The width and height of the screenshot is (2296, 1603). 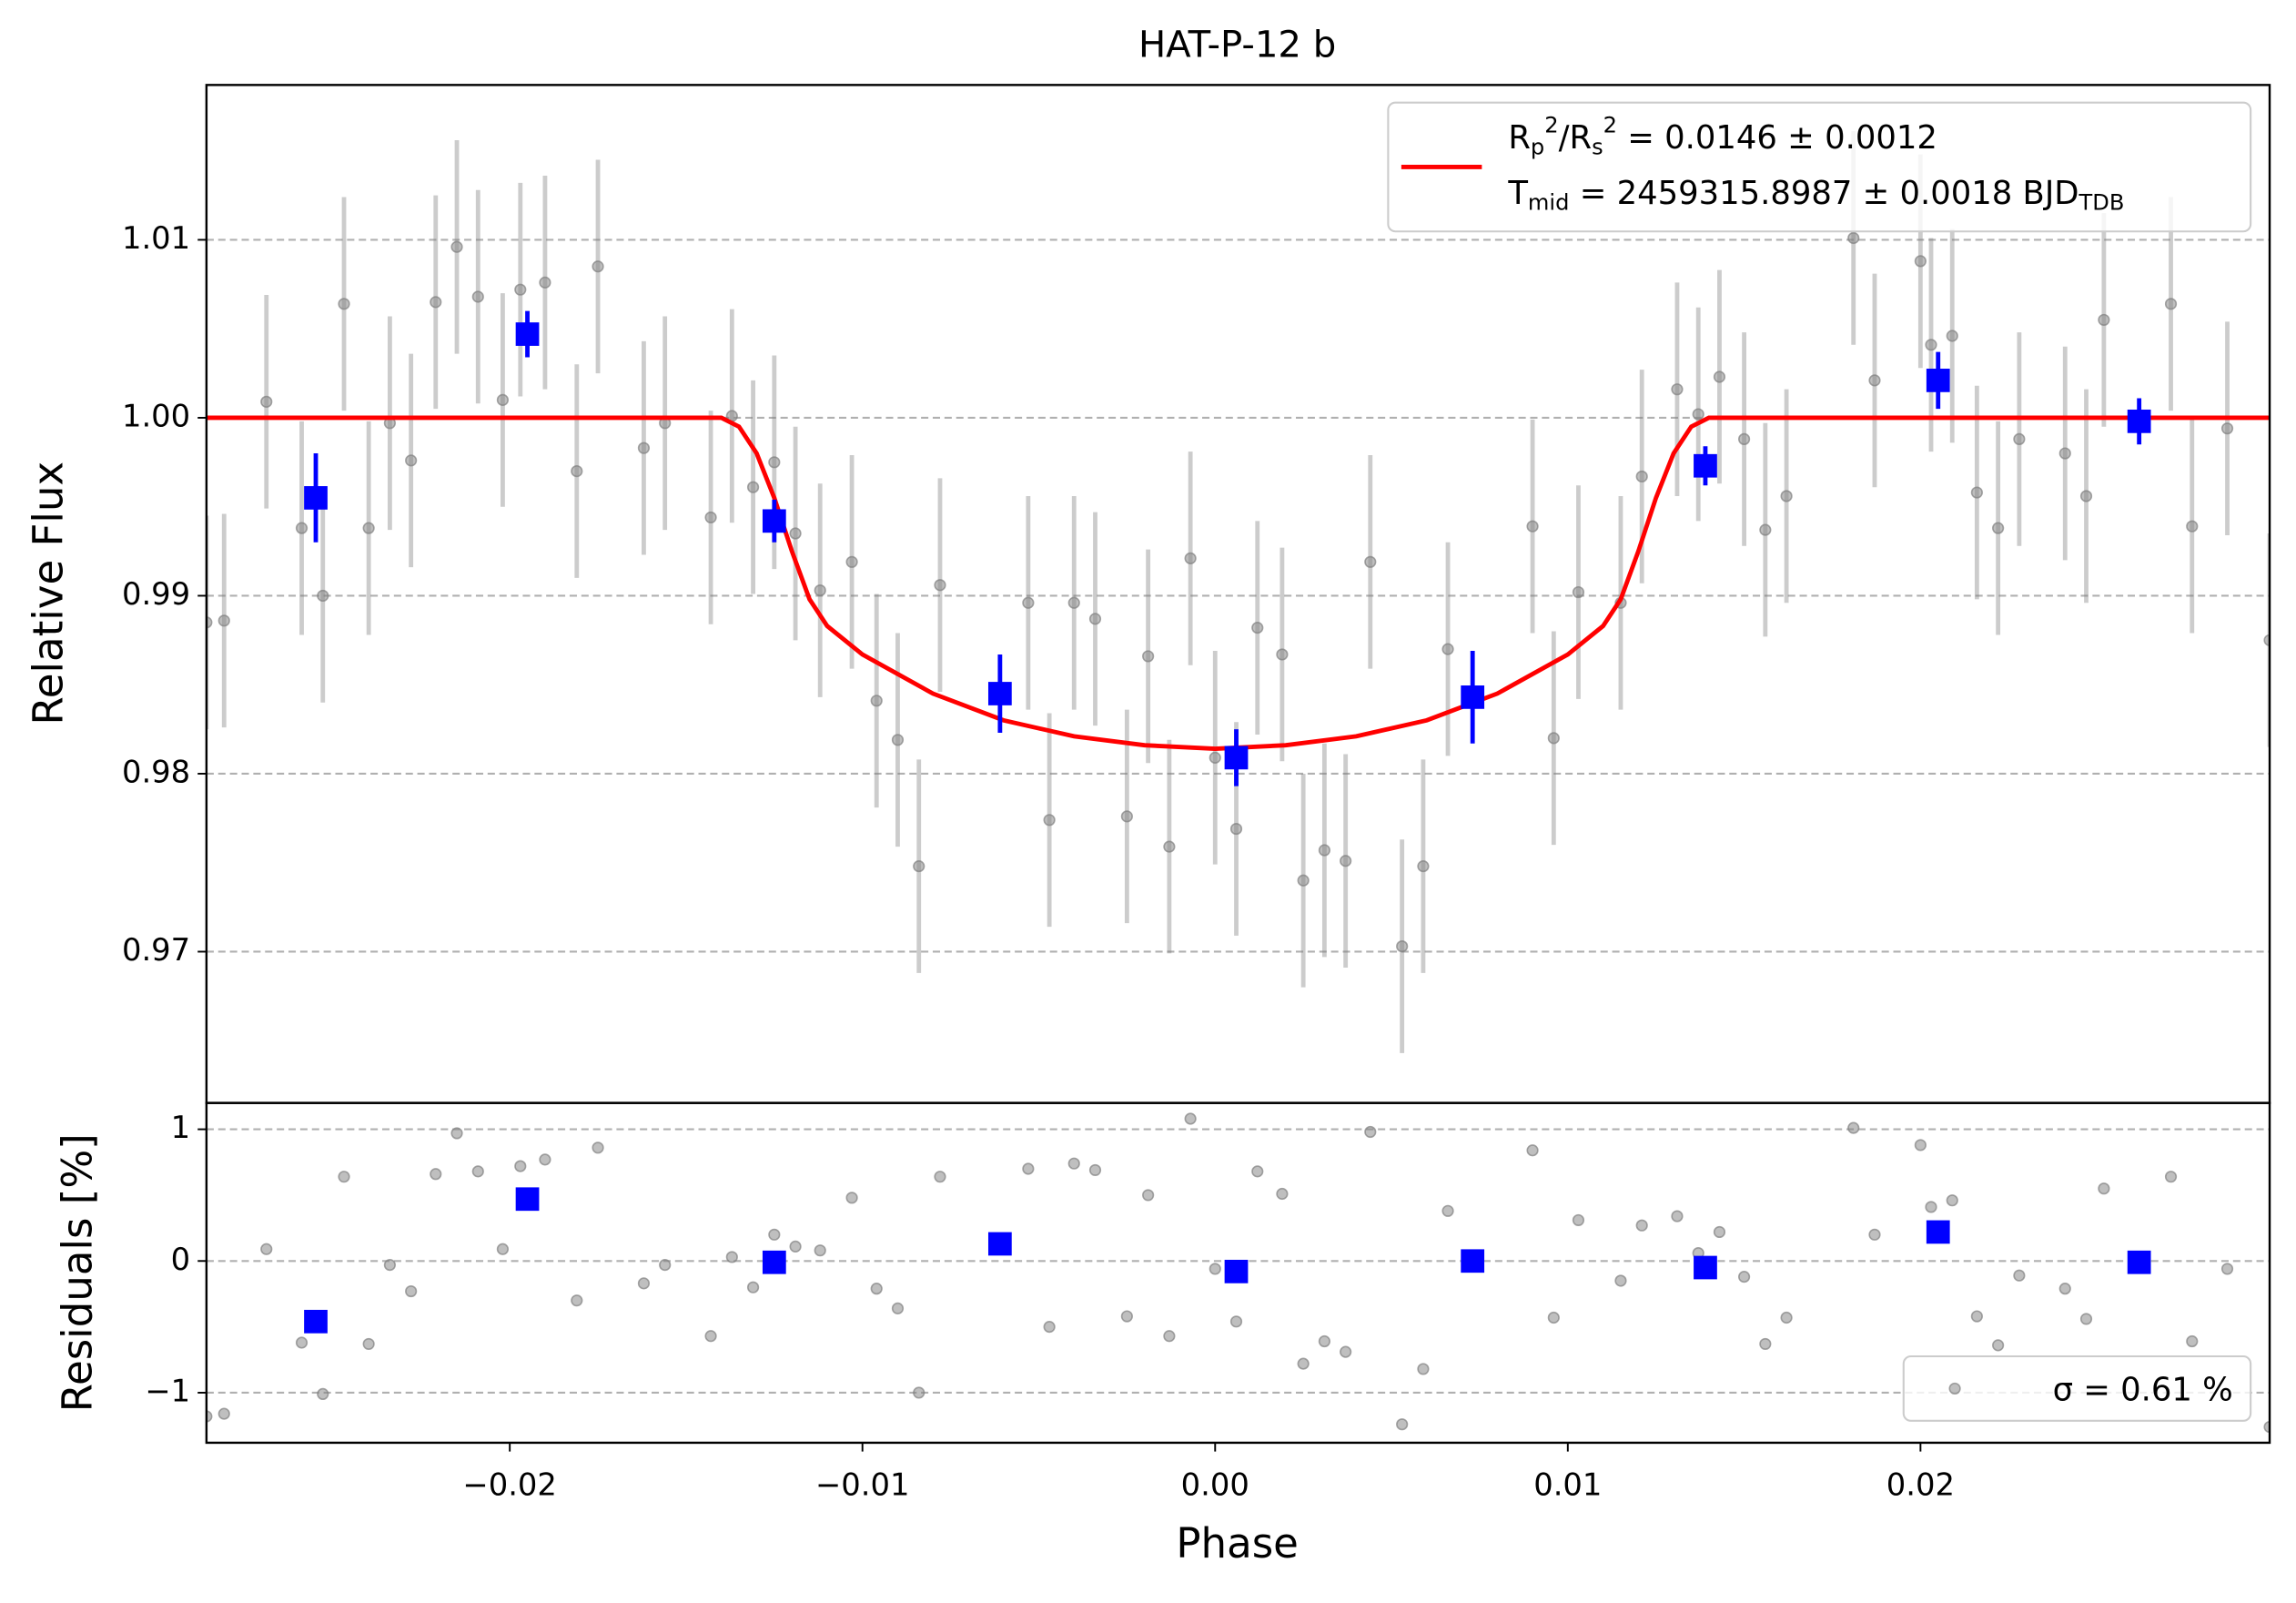 I want to click on y-tick-label: 0, so click(x=181, y=1259).